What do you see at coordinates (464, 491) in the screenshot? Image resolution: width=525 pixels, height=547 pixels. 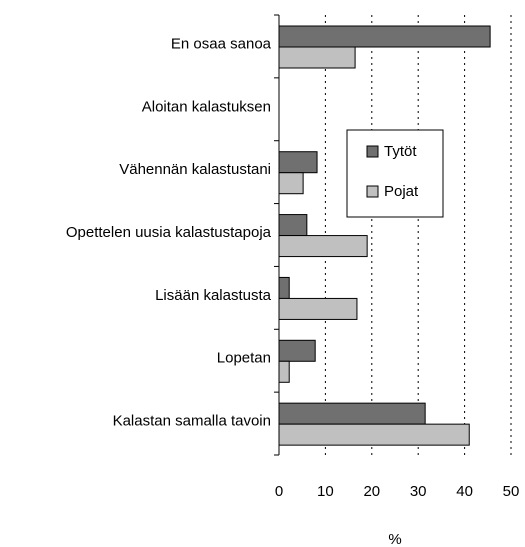 I see `x-tick-label: 40` at bounding box center [464, 491].